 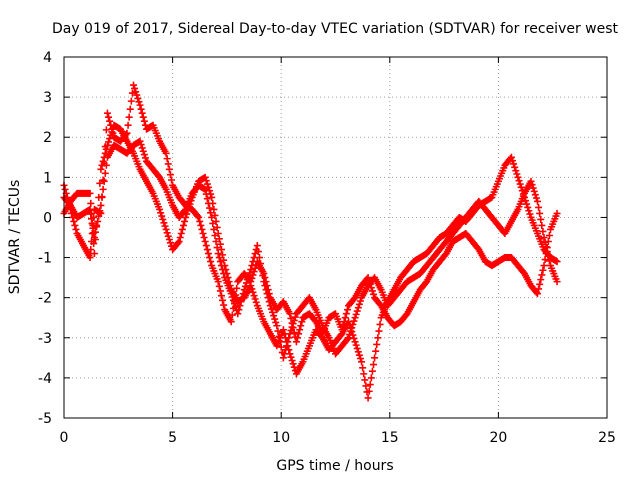 What do you see at coordinates (45, 379) in the screenshot?
I see `y-tick-label: -4` at bounding box center [45, 379].